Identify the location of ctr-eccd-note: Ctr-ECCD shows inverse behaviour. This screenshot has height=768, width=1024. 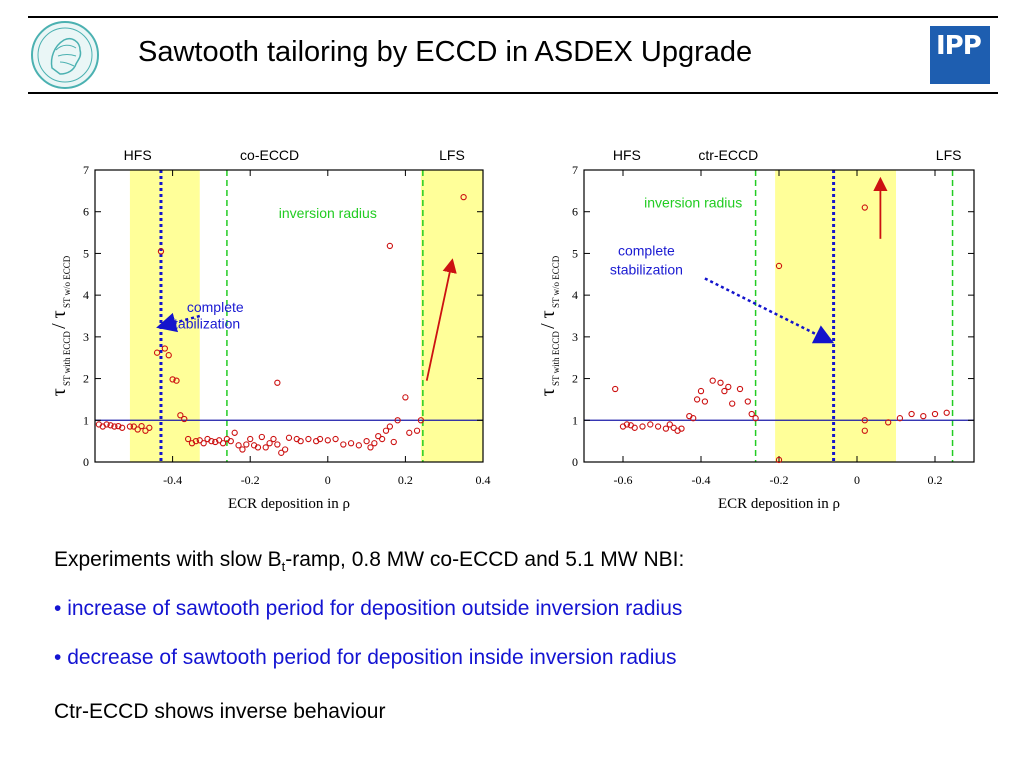
(220, 711).